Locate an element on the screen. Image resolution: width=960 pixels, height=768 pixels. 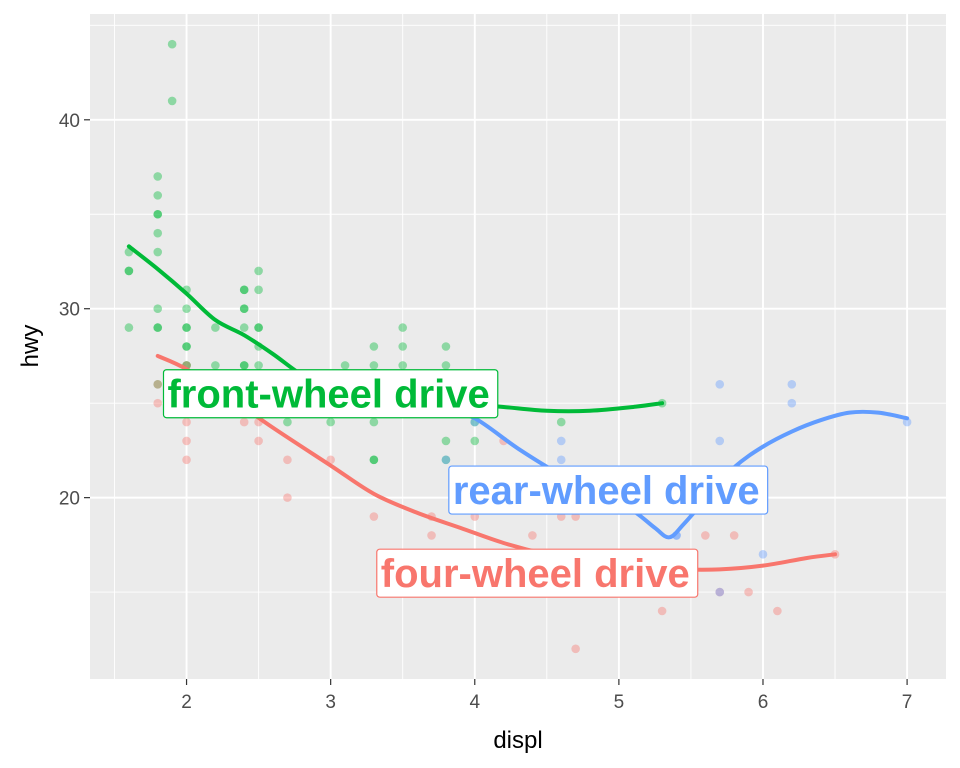
x-axis: 2 3 4 5 6 7 is located at coordinates (546, 696).